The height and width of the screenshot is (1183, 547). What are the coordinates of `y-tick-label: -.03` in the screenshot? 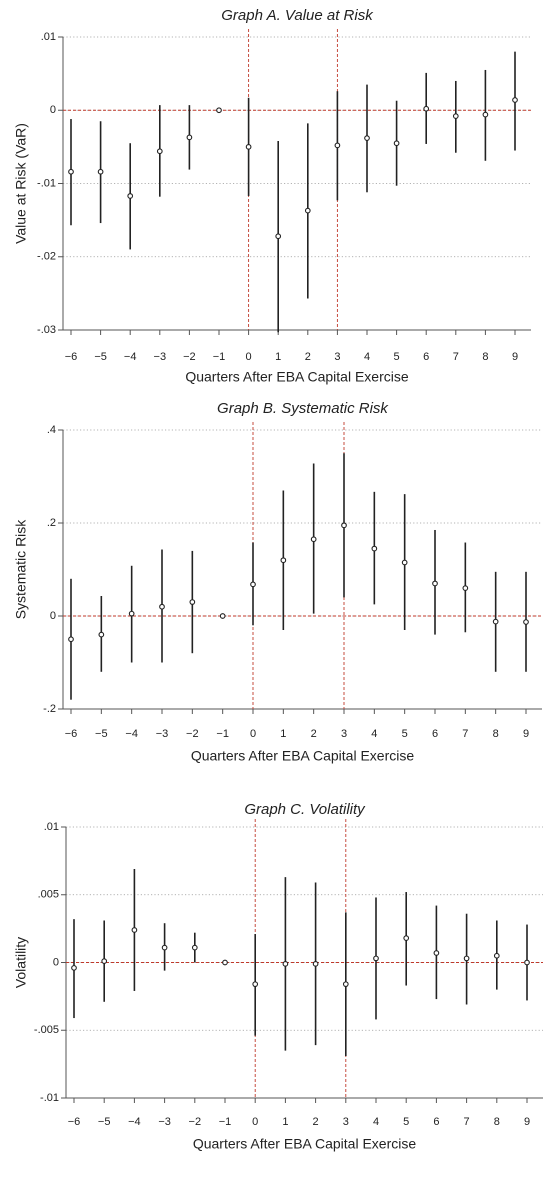 It's located at (46, 330).